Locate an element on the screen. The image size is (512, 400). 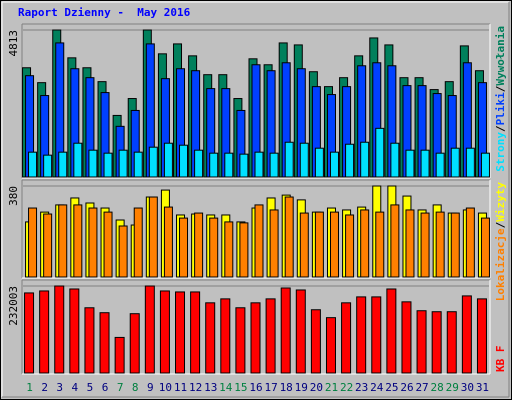
x-tick-label: 20 is located at coordinates (316, 387).